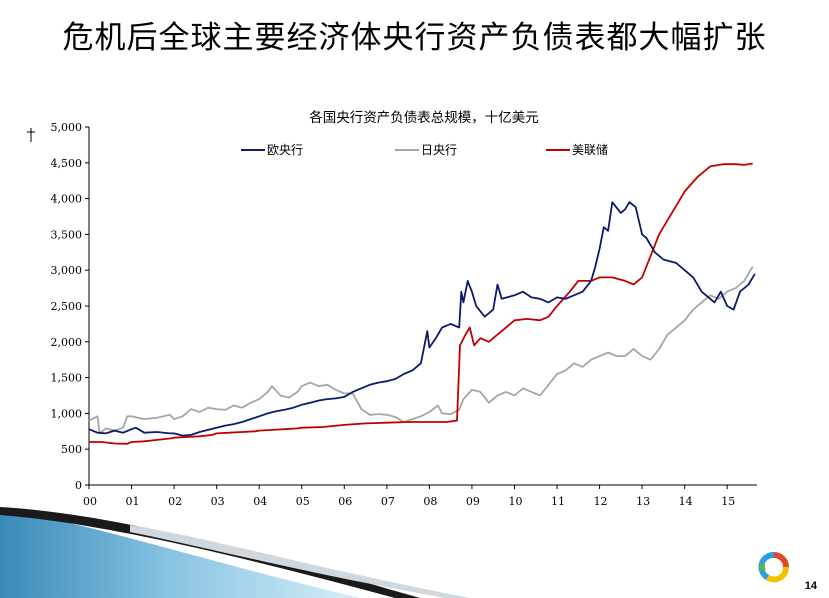  I want to click on legend-label: 日央行, so click(439, 150).